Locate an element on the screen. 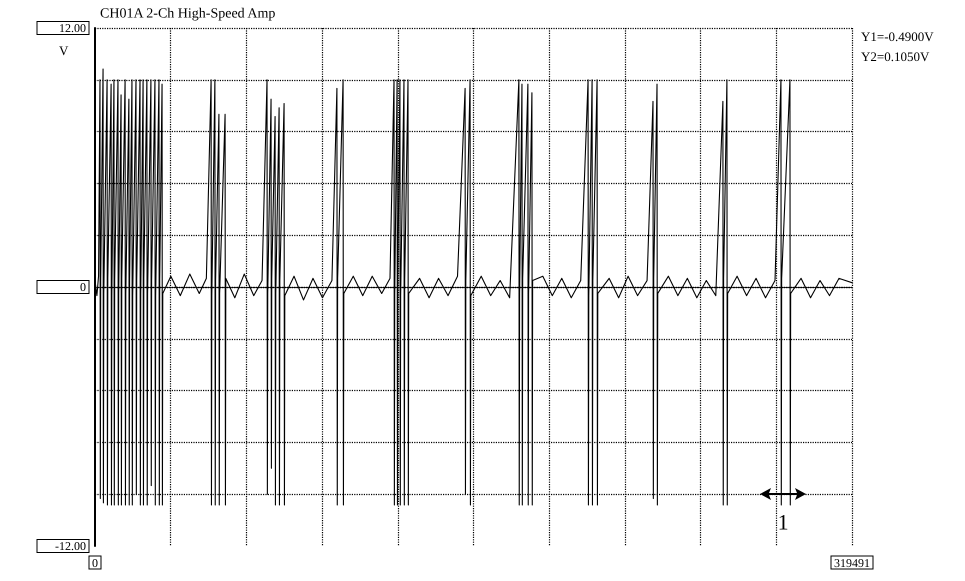 The image size is (965, 581). text: Y1=-0.4900V is located at coordinates (897, 36).